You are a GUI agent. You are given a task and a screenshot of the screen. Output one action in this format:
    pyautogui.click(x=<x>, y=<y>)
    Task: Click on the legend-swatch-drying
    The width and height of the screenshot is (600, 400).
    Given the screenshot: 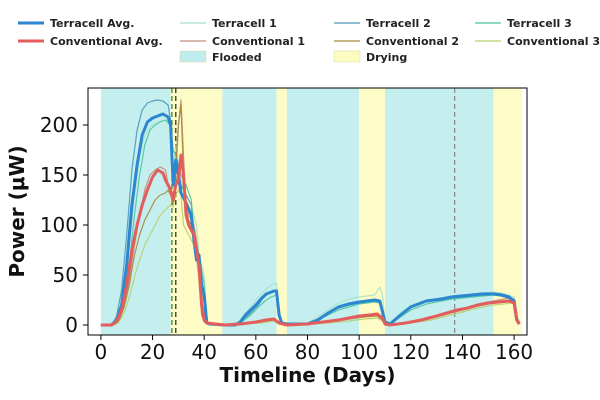 What is the action you would take?
    pyautogui.click(x=347, y=56)
    